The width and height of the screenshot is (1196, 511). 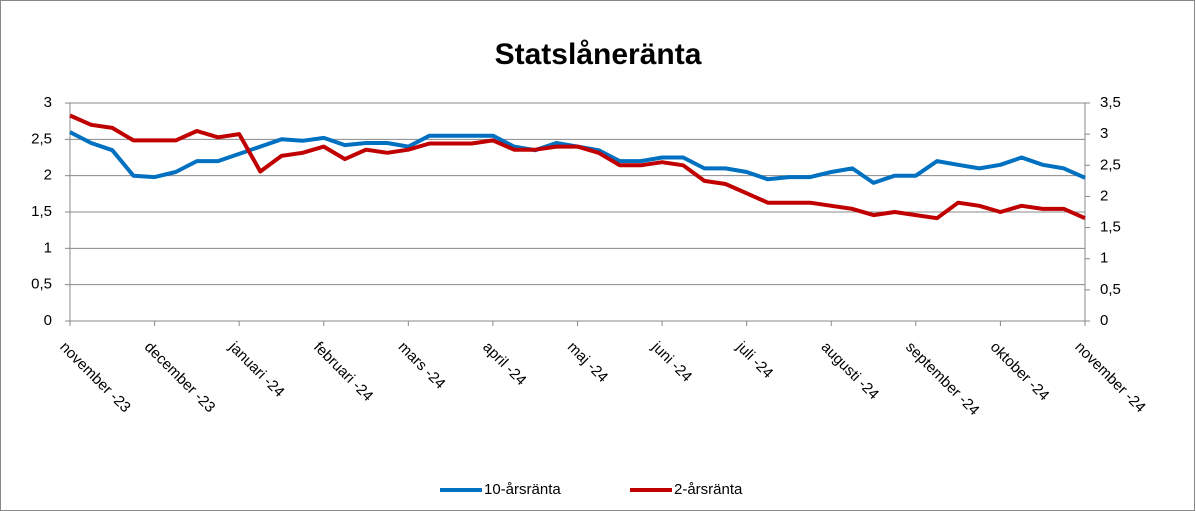 What do you see at coordinates (1110, 164) in the screenshot?
I see `y2-tick-label: 2,5` at bounding box center [1110, 164].